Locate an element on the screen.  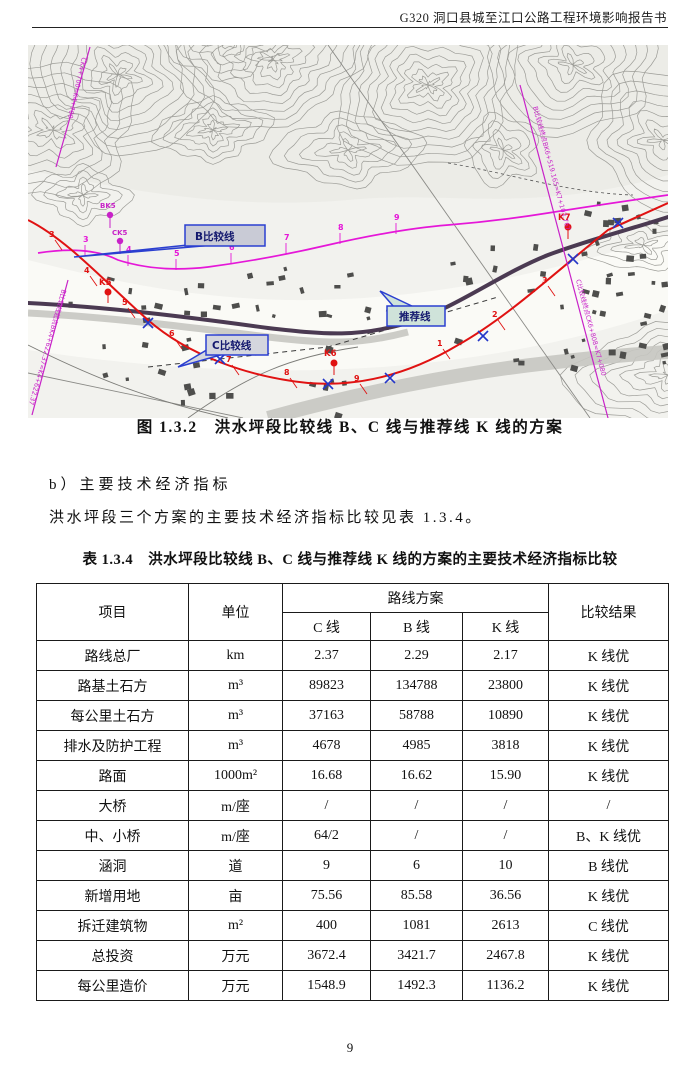
table-row: 拆迁建筑物 m² 400 1081 2613 C 线优 is located at coordinates (352, 925).